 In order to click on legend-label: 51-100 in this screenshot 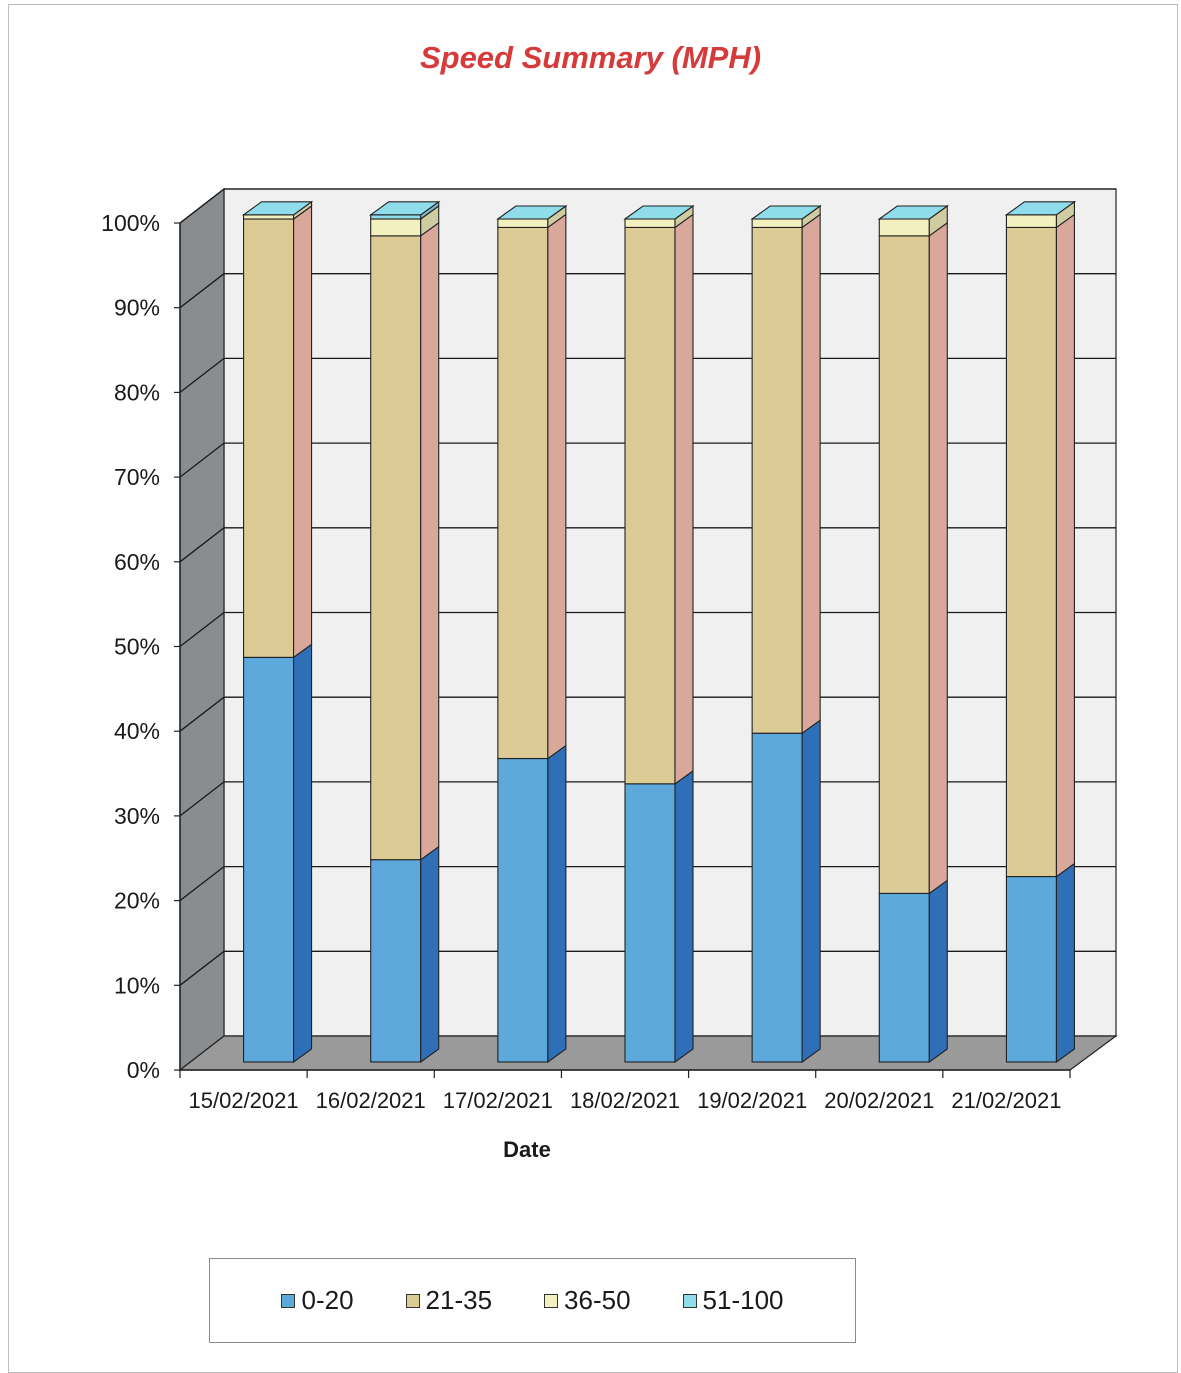, I will do `click(743, 1300)`.